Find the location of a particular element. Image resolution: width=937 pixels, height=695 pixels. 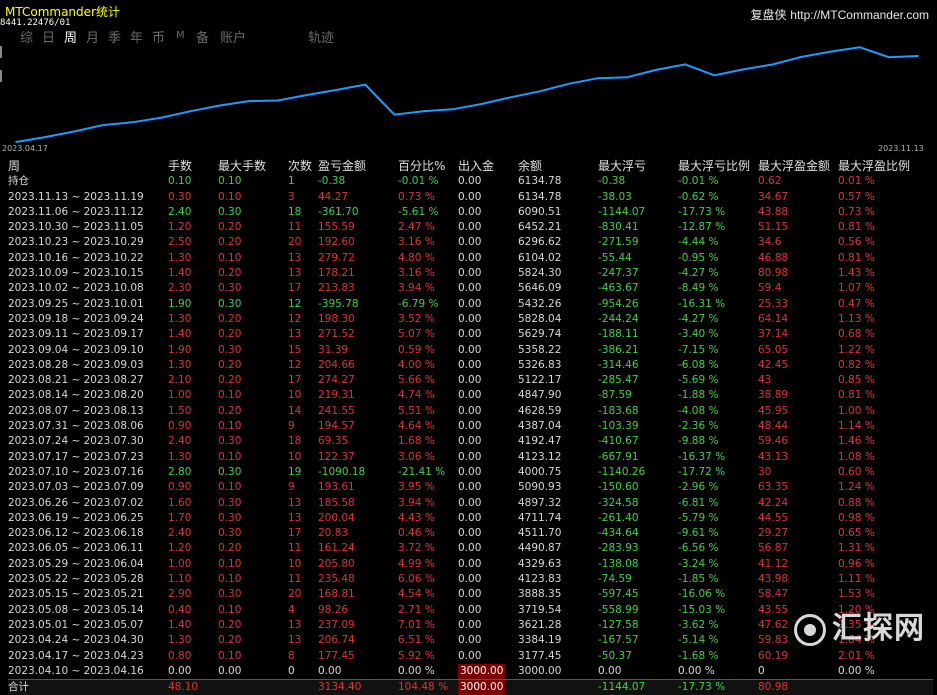

cell-max-float-loss: -247.37 is located at coordinates (618, 273).